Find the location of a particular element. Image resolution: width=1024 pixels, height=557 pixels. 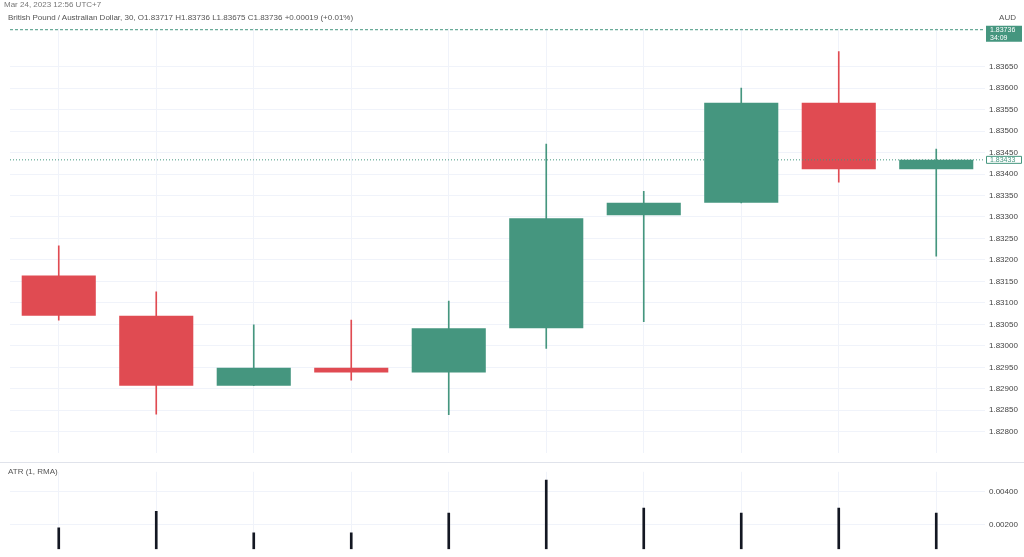

y-tick-label: 1.83200 is located at coordinates (1004, 260).